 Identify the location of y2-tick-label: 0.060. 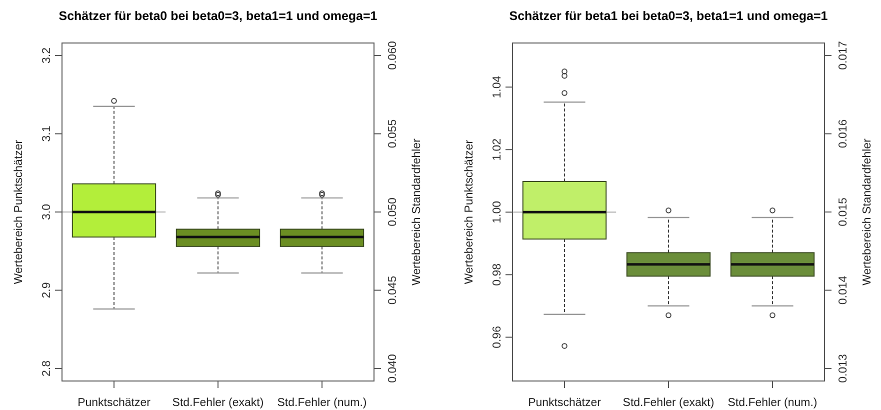
(393, 55).